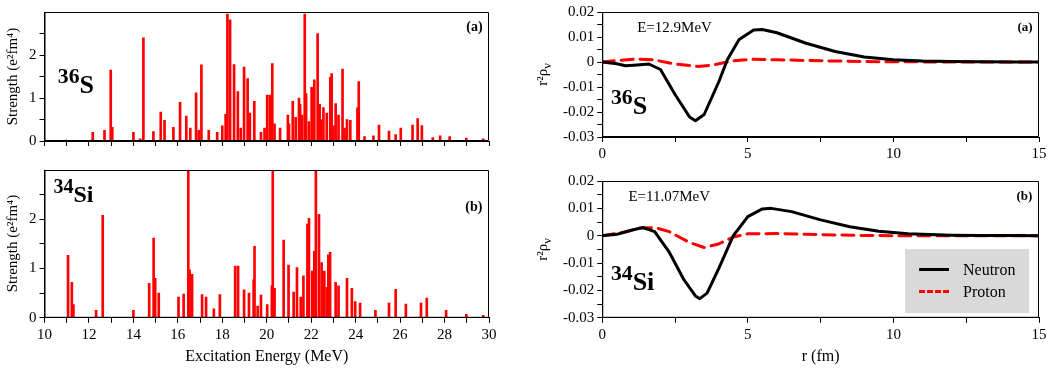 The image size is (1061, 390). Describe the element at coordinates (89, 333) in the screenshot. I see `x-tick-label: 12` at that location.